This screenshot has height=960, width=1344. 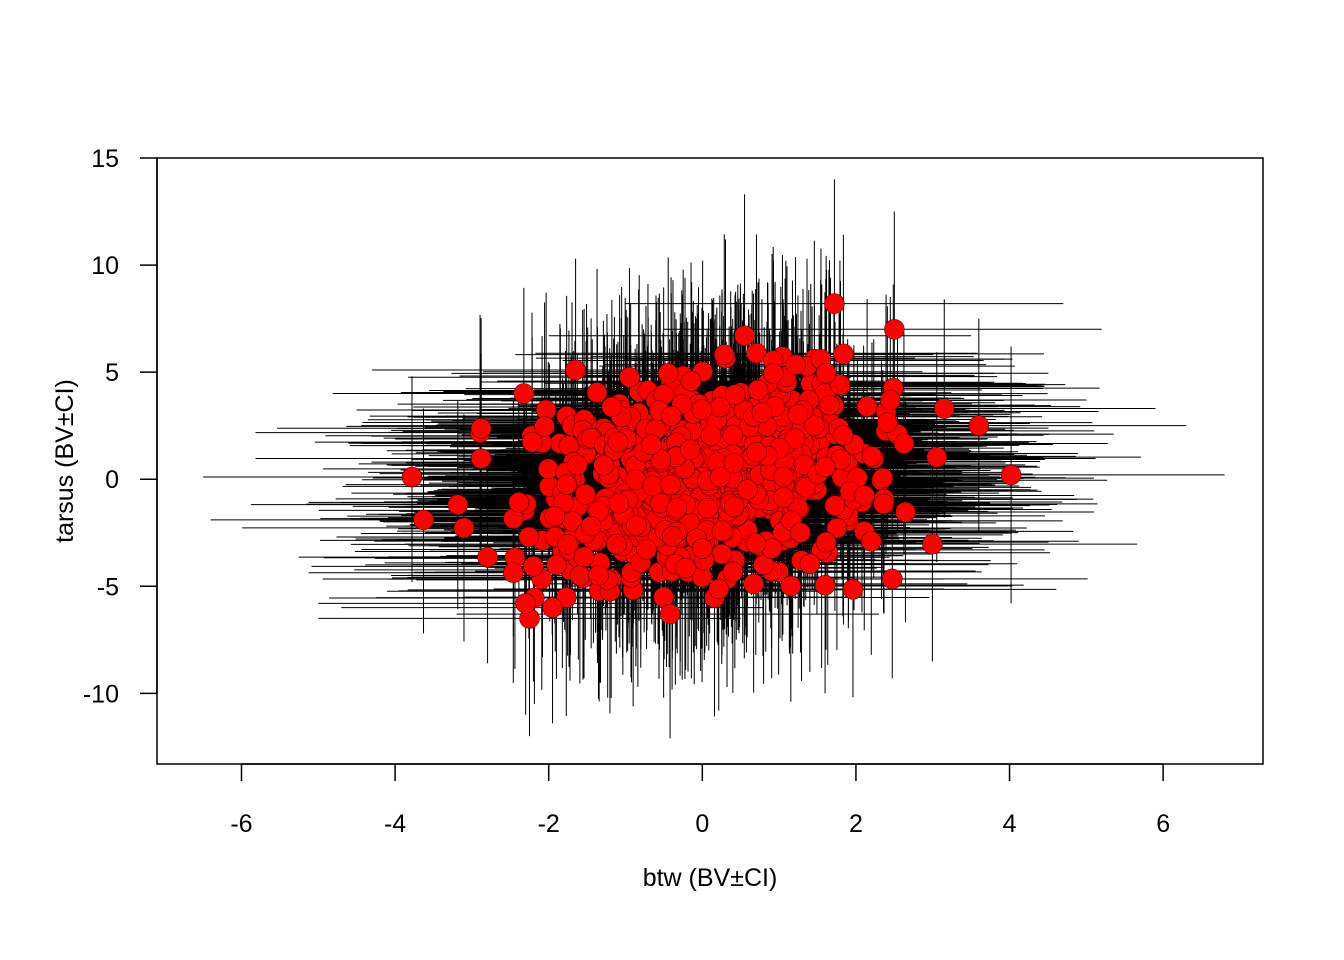 I want to click on y-tick-label: 15, so click(x=105, y=159).